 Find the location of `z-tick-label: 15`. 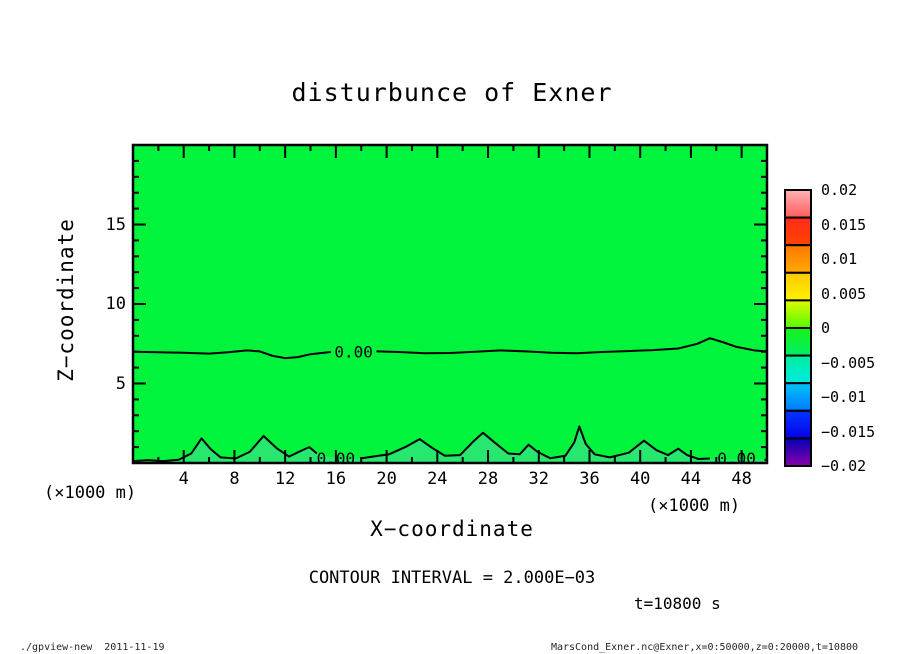

z-tick-label: 15 is located at coordinates (115, 224).